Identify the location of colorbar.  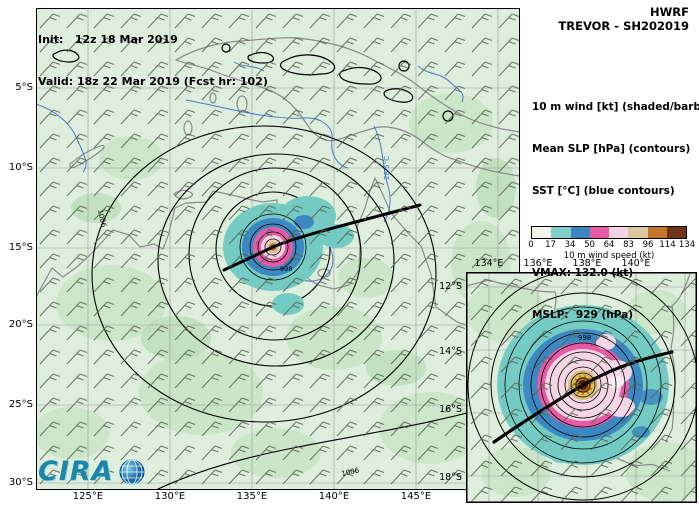
(609, 232).